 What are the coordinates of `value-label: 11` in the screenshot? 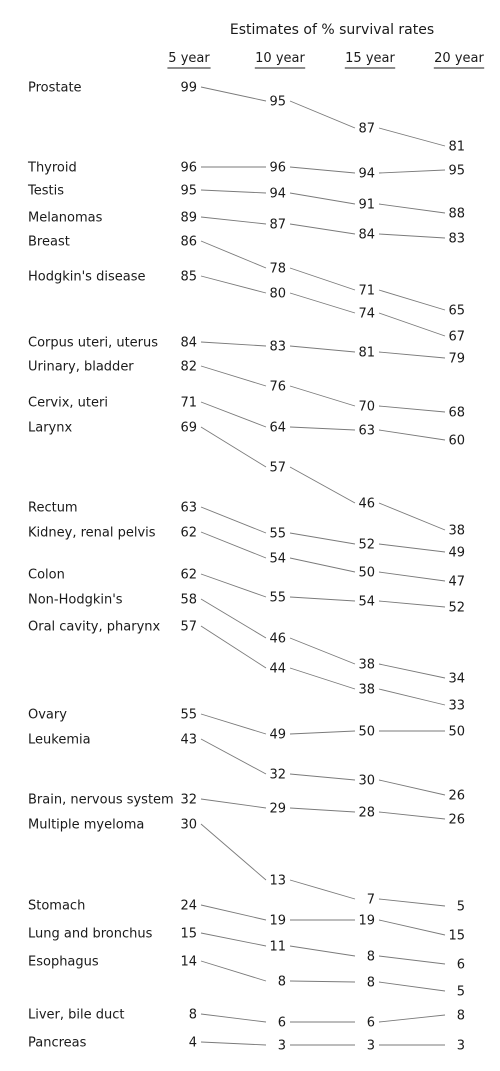 It's located at (277, 947).